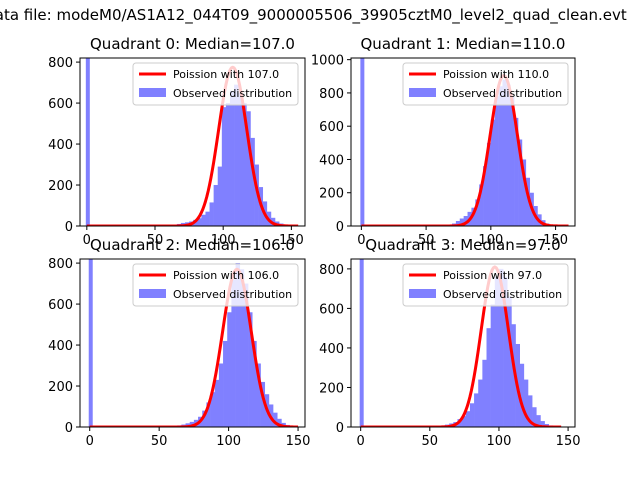 This screenshot has height=480, width=640. Describe the element at coordinates (192, 44) in the screenshot. I see `subplot-title: Quadrant 0: Median=107.0` at that location.